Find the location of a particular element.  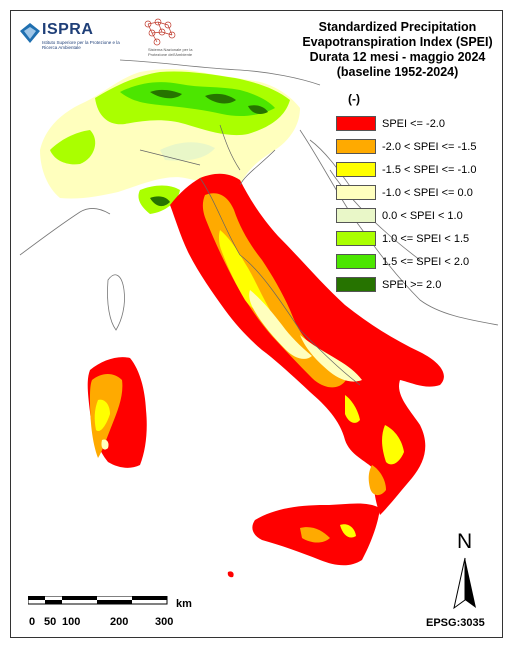

legend-label: -2.0 < SPEI <= -1.5 is located at coordinates (429, 146).